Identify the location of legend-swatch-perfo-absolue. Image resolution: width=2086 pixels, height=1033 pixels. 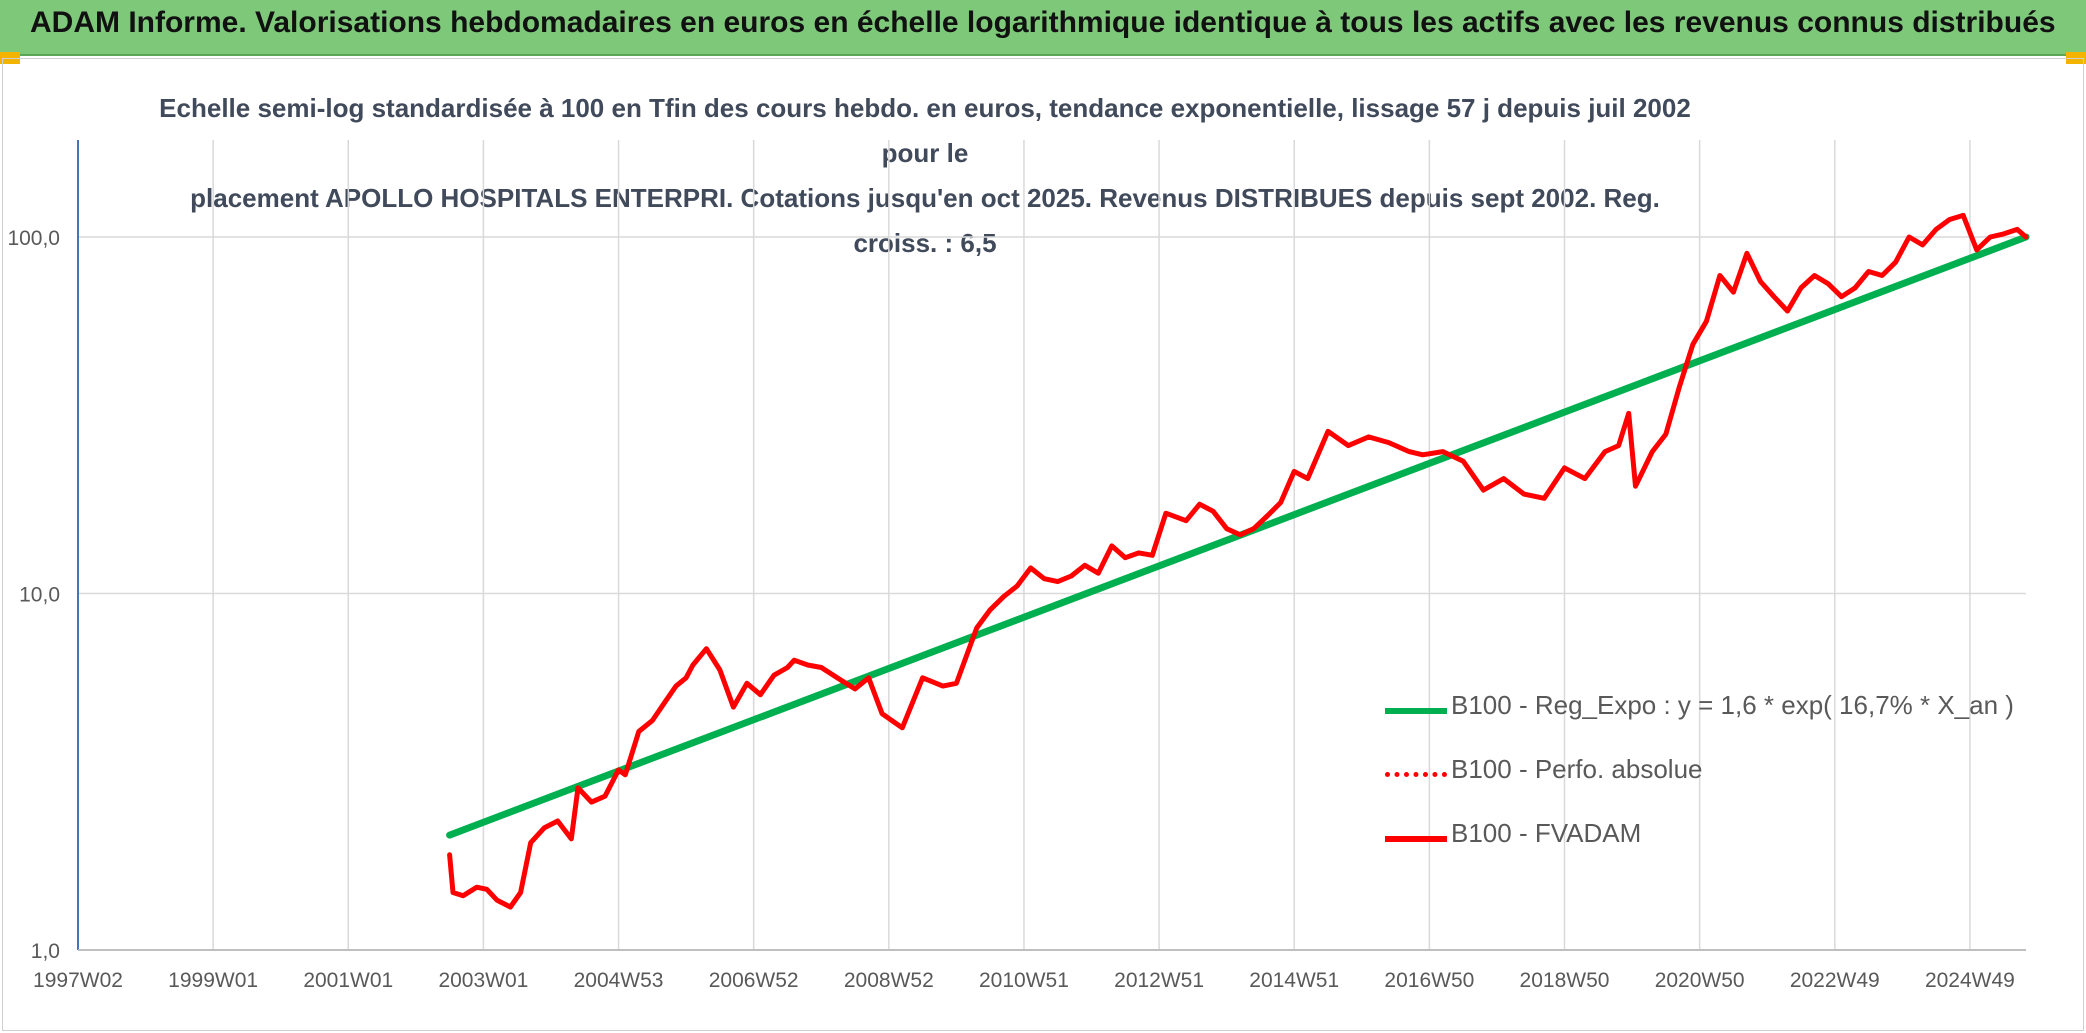
(1416, 774).